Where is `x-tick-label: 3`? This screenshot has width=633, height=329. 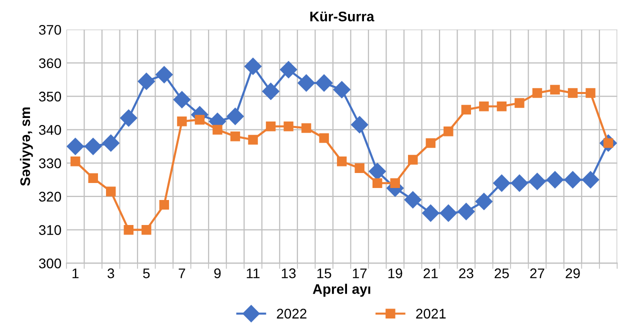
x-tick-label: 3 is located at coordinates (111, 273).